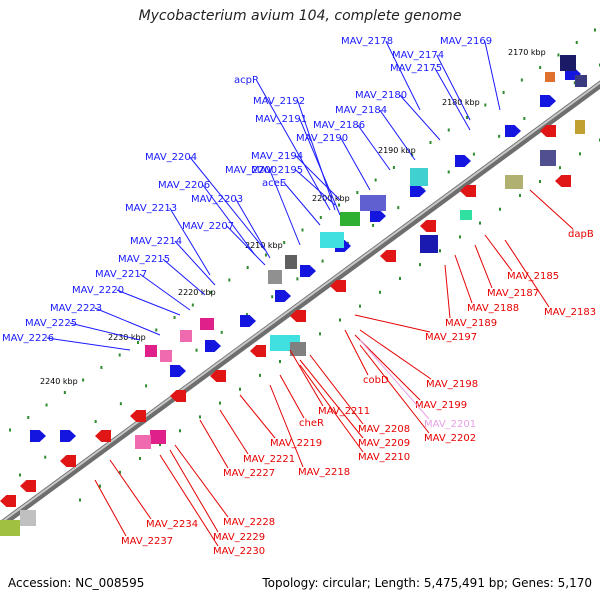  I want to click on gene-label: MAV_2175, so click(416, 68).